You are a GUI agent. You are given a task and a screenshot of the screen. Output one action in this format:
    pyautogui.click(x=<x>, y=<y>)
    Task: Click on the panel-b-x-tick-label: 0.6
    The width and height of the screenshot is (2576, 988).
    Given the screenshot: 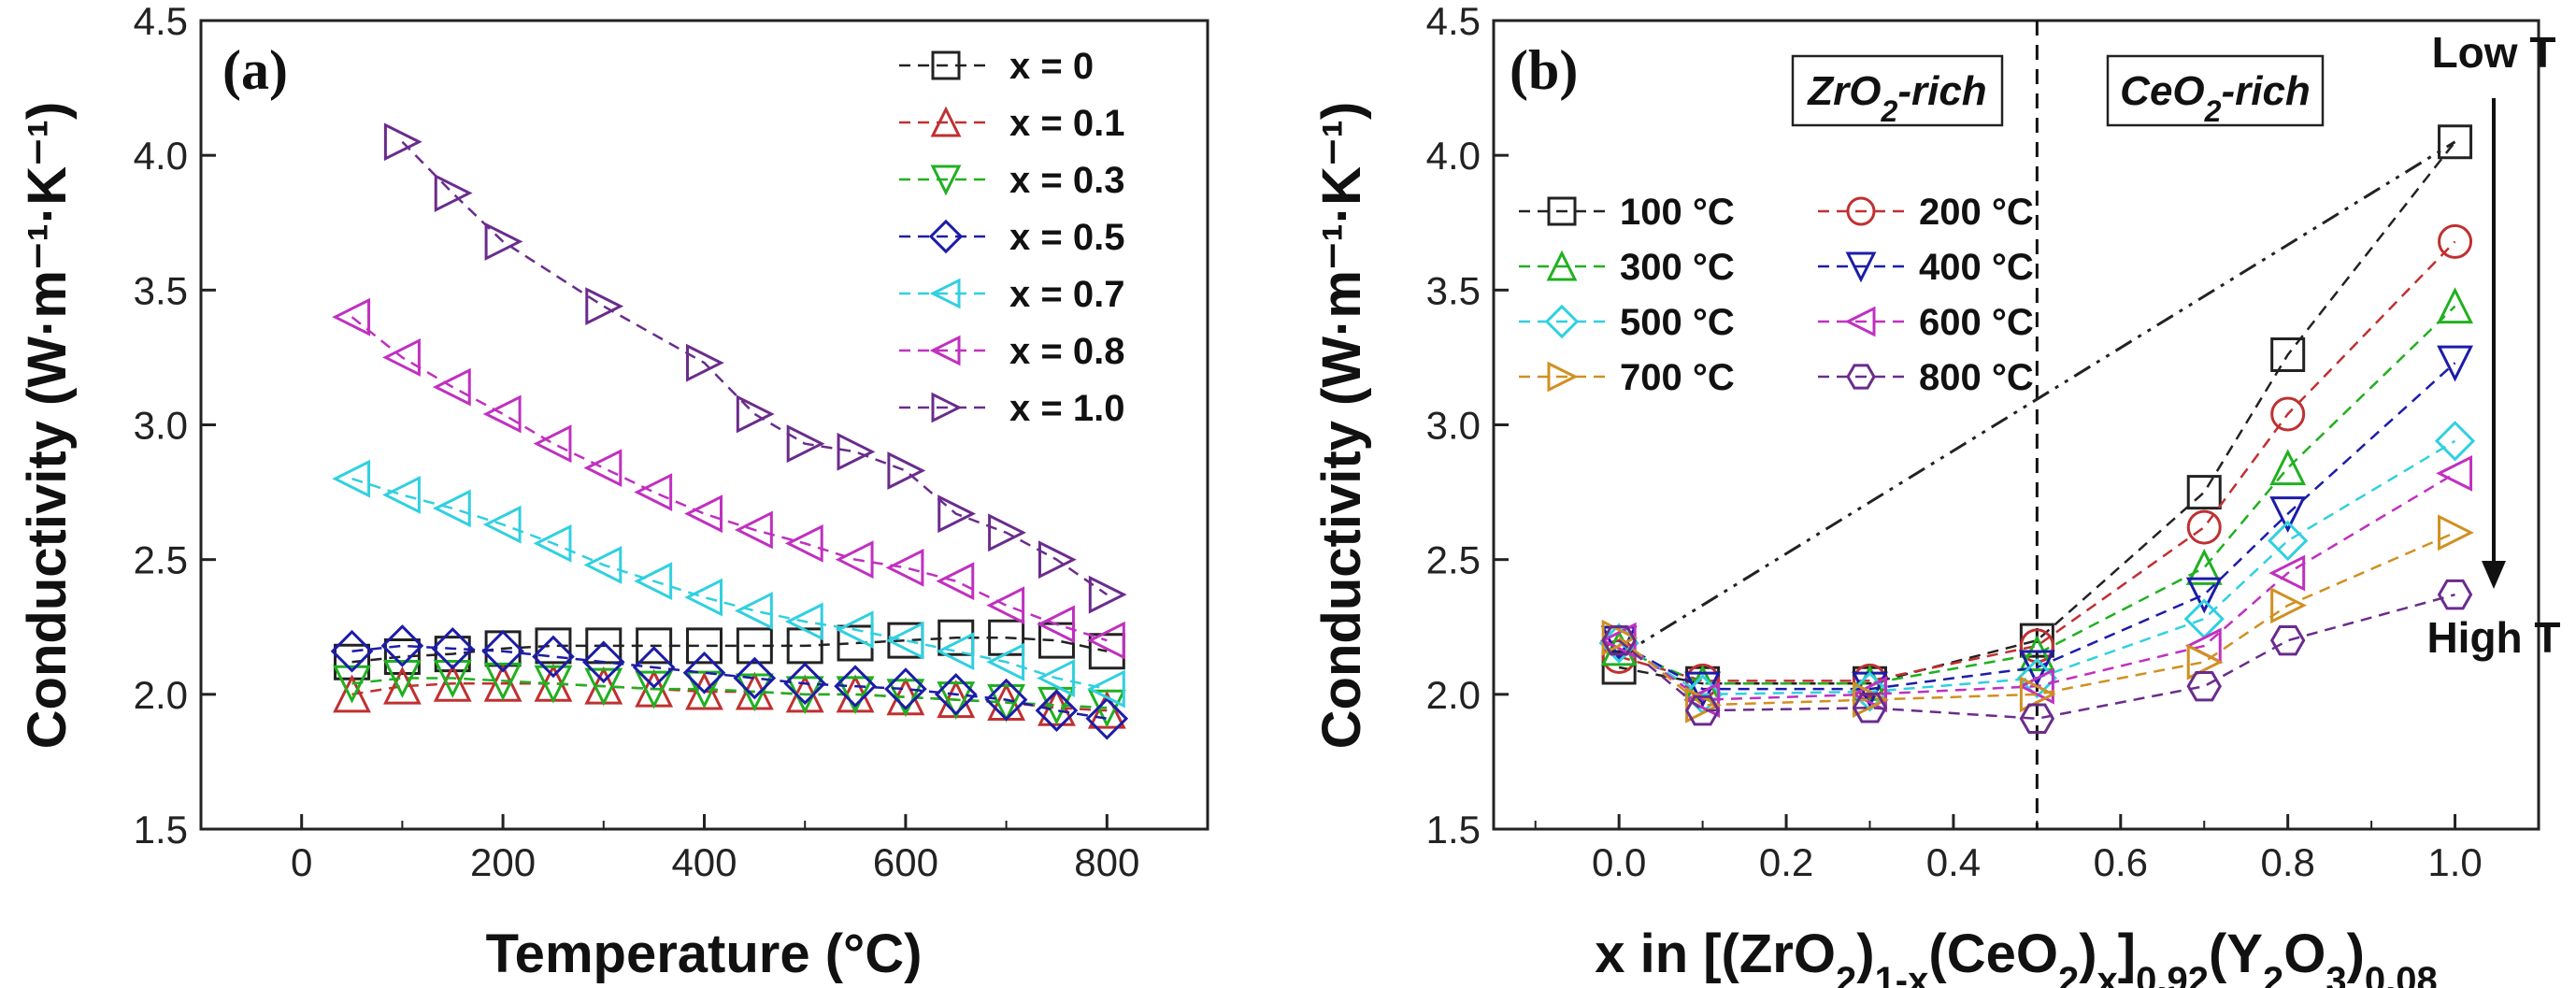 What is the action you would take?
    pyautogui.click(x=2121, y=862)
    